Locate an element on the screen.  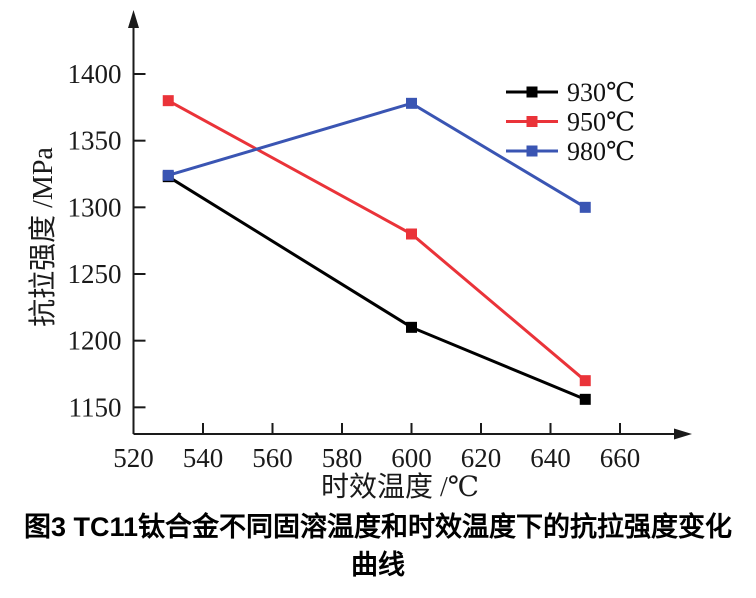
x-tick-label: 540 is located at coordinates (203, 458).